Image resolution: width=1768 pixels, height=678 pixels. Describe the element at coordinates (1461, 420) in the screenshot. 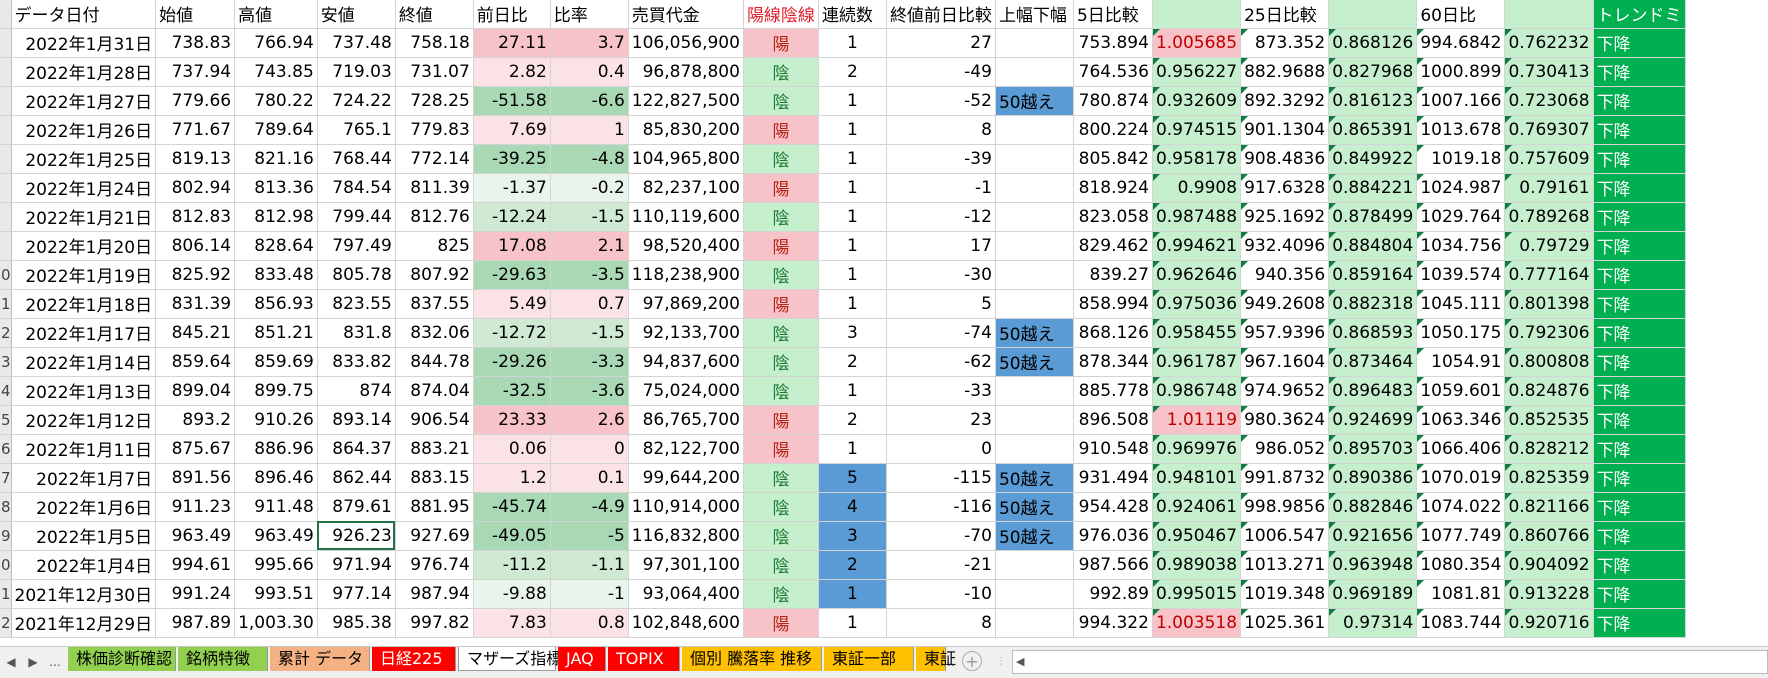

I see `cell-60day: 1063.346` at that location.